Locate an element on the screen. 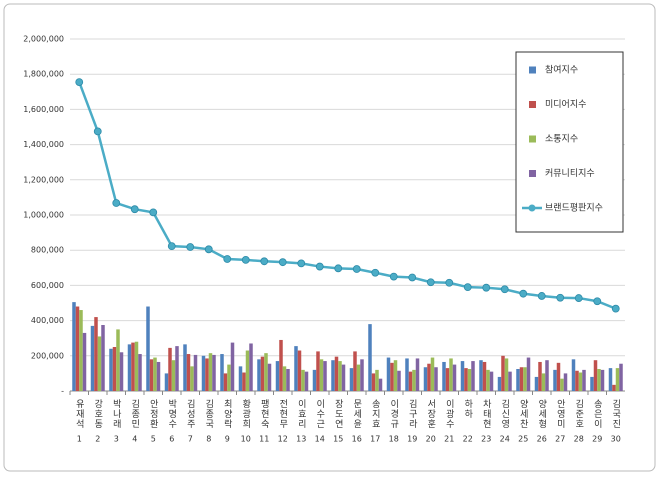 The image size is (660, 480). y-tick-label: 1,200,000 is located at coordinates (43, 179).